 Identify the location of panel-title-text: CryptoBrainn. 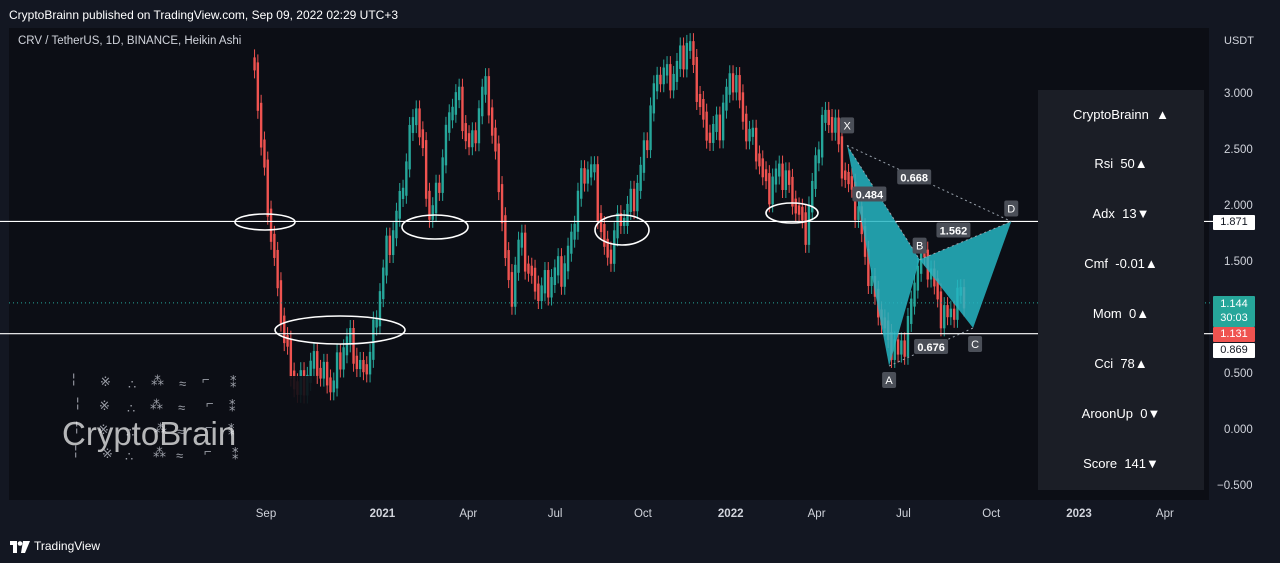
(1111, 114).